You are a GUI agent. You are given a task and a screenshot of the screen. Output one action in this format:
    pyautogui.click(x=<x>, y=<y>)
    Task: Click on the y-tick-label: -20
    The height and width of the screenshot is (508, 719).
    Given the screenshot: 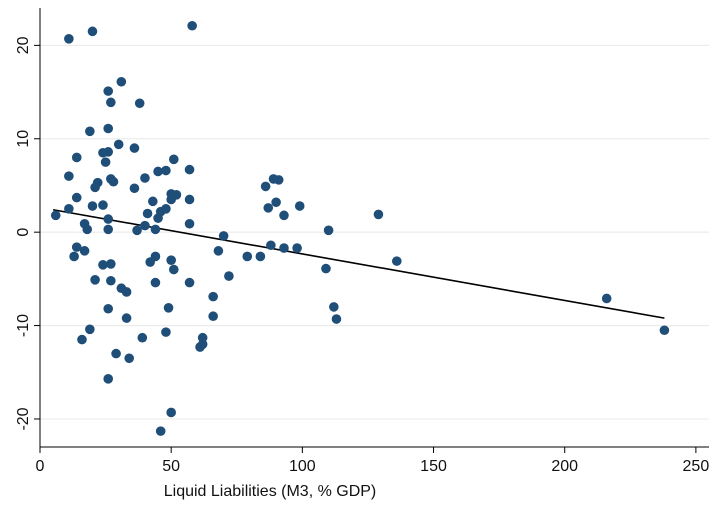 What is the action you would take?
    pyautogui.click(x=23, y=418)
    